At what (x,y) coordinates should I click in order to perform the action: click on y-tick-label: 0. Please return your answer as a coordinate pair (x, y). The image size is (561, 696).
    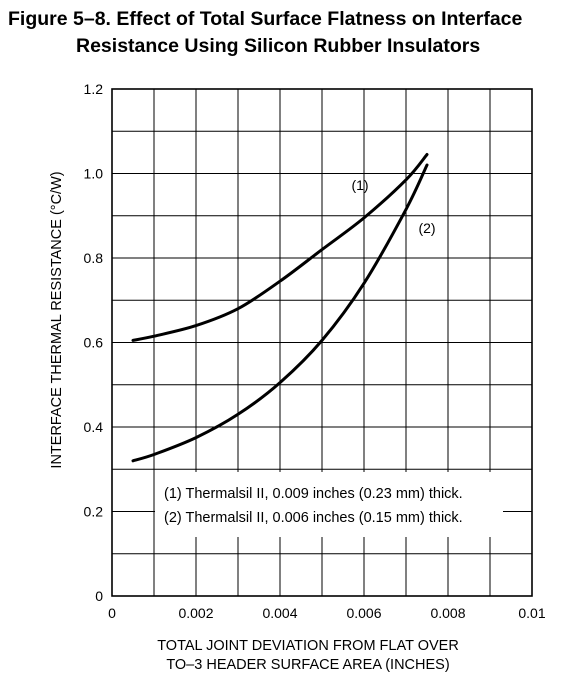
    Looking at the image, I should click on (99, 596).